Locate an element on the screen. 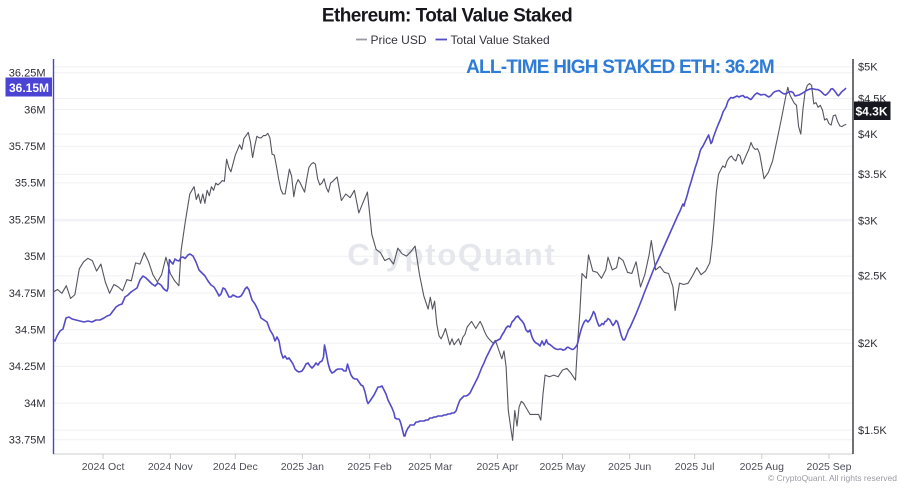 The image size is (900, 490). svg-text: 2025 Mar is located at coordinates (430, 467).